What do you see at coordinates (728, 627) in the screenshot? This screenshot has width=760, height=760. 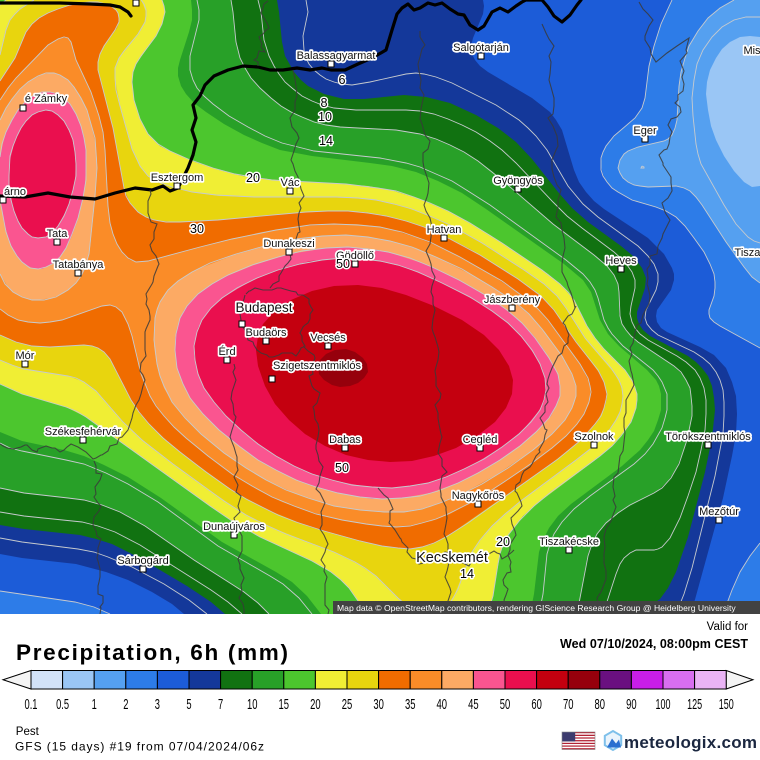 I see `svg-text: Valid for` at bounding box center [728, 627].